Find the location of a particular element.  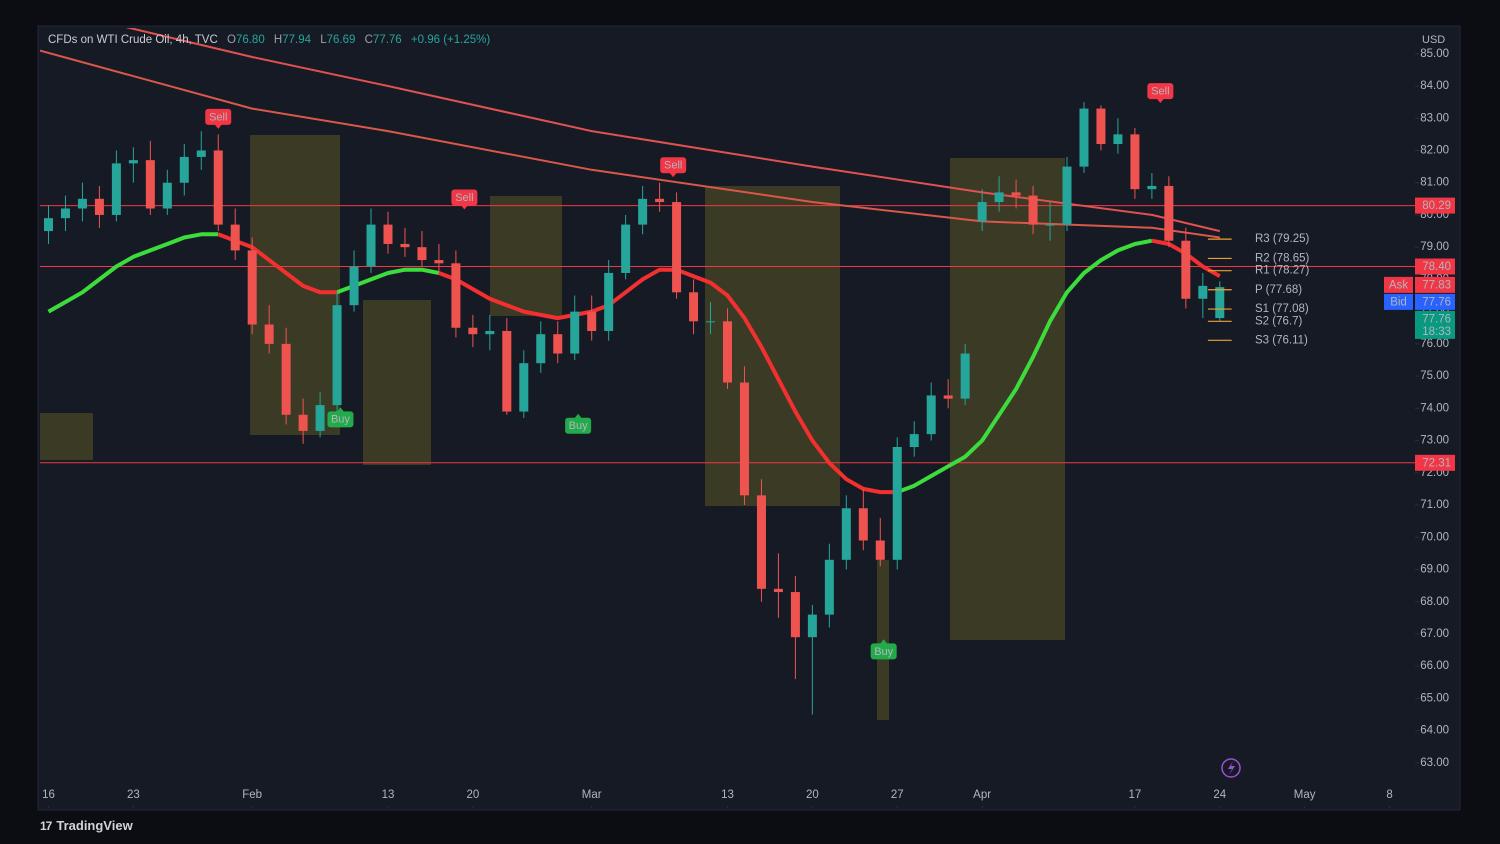

y-tick-label: 84.00 is located at coordinates (1434, 86).